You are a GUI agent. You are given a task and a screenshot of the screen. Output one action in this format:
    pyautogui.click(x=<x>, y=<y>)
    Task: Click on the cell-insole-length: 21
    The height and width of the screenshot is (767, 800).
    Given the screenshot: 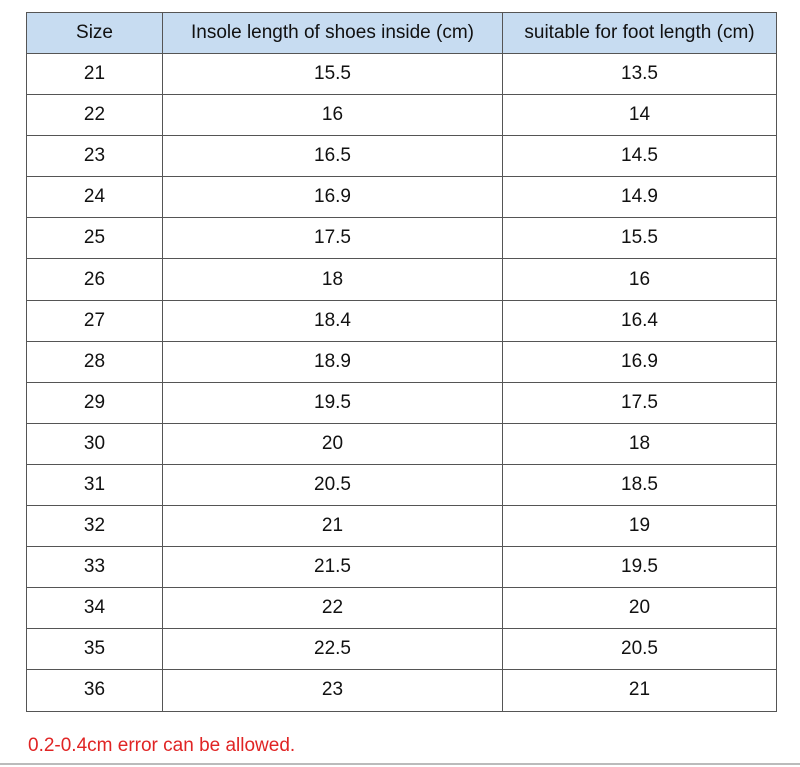 What is the action you would take?
    pyautogui.click(x=332, y=526)
    